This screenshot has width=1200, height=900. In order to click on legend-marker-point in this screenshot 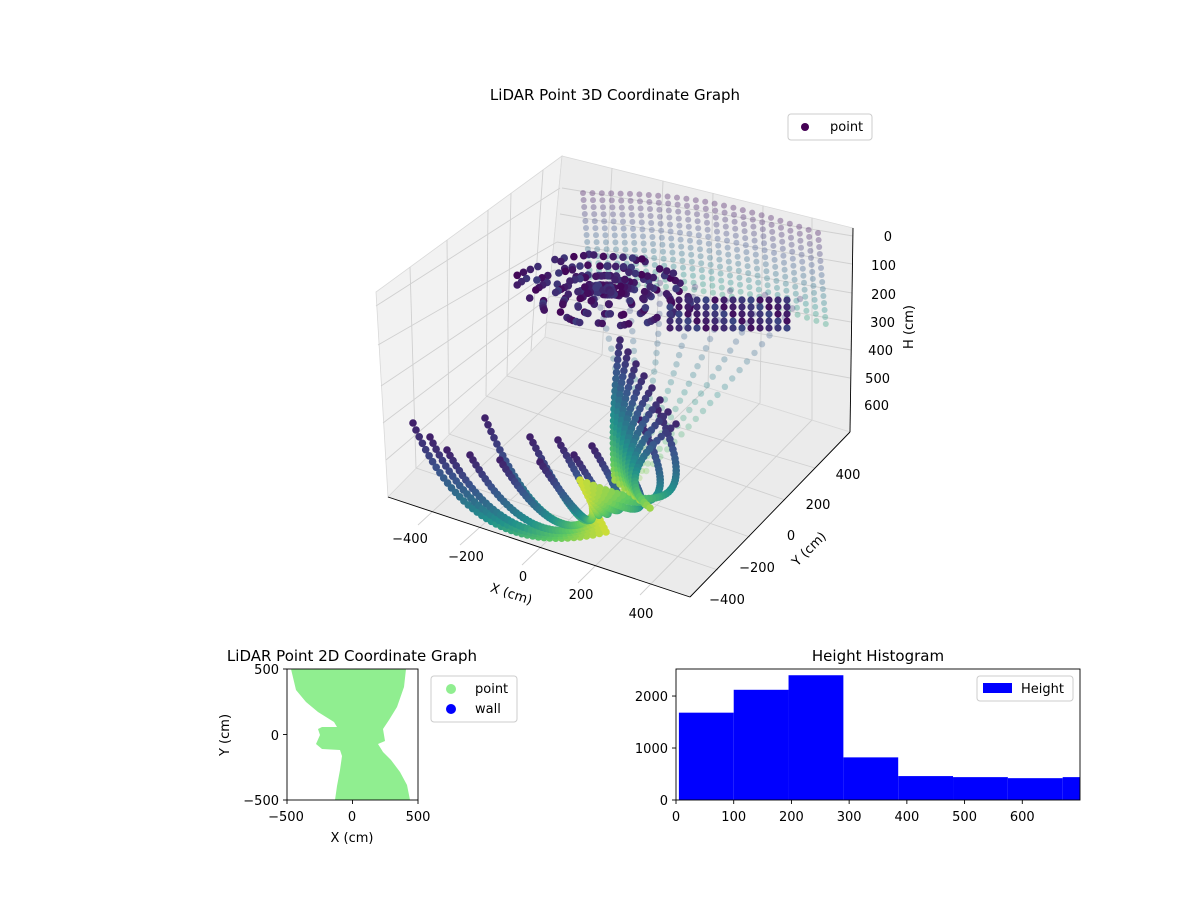, I will do `click(805, 127)`.